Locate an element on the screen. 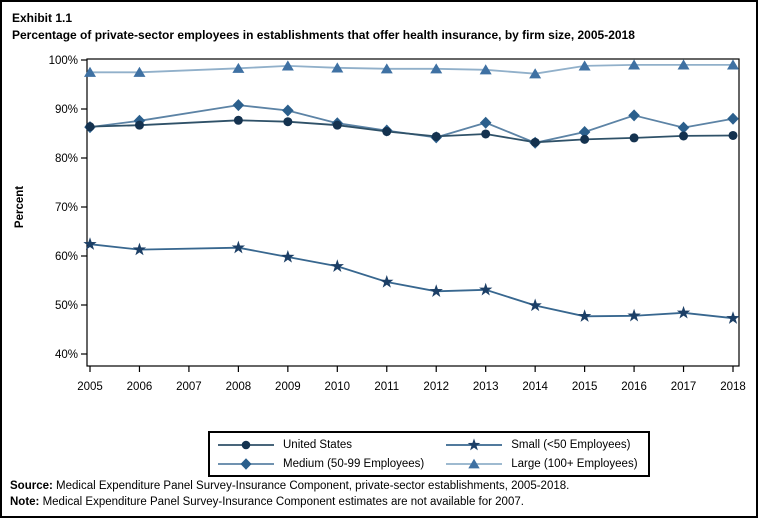  x-tick-label: 2011 is located at coordinates (386, 387).